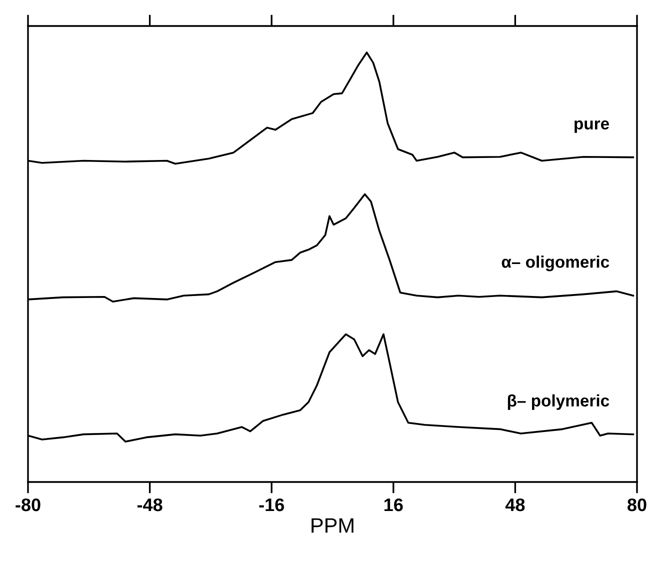 Image resolution: width=655 pixels, height=562 pixels. What do you see at coordinates (592, 126) in the screenshot?
I see `series-label: pure` at bounding box center [592, 126].